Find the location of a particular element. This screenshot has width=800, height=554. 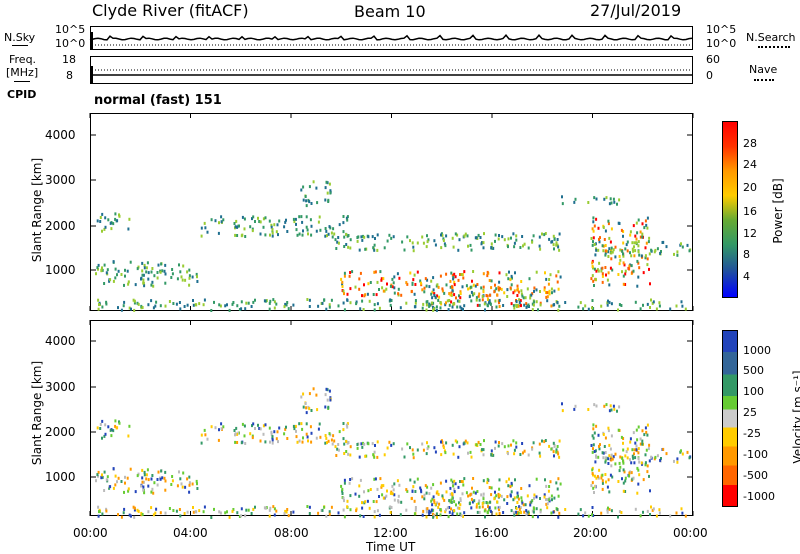

noise-panel-frame is located at coordinates (391, 38).